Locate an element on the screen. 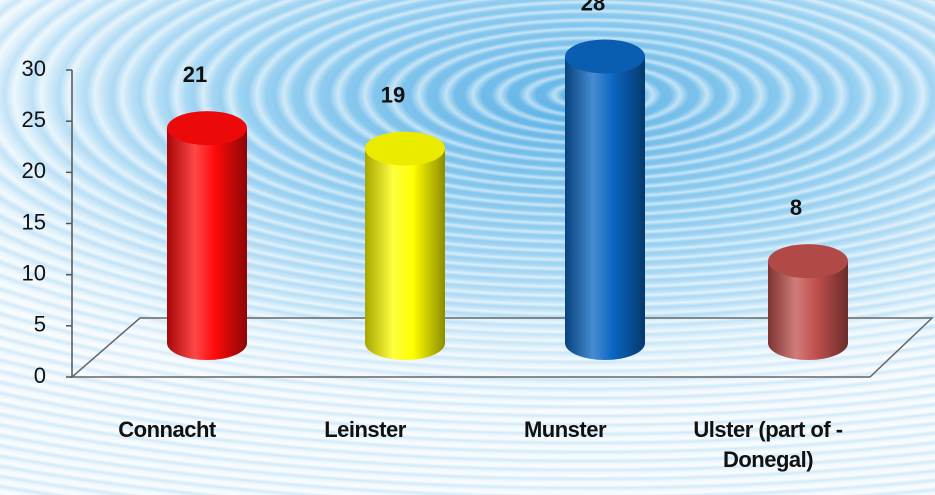  y-tick-label: 10 is located at coordinates (34, 272).